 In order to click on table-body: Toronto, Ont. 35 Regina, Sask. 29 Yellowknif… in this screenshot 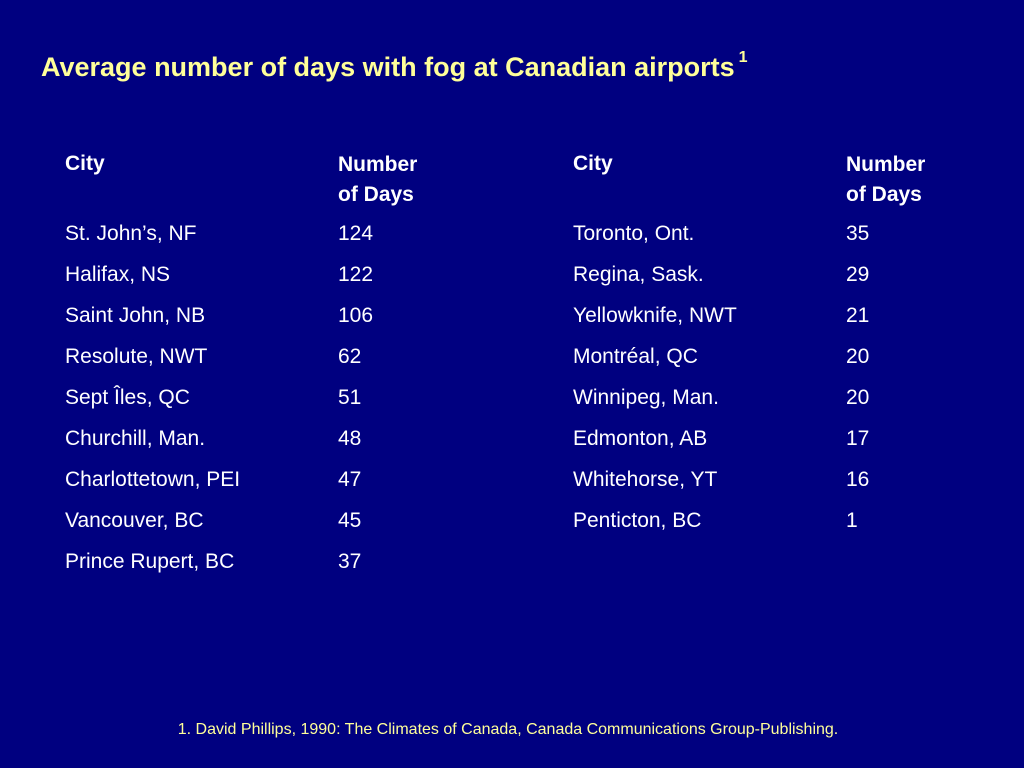, I will do `click(749, 386)`.